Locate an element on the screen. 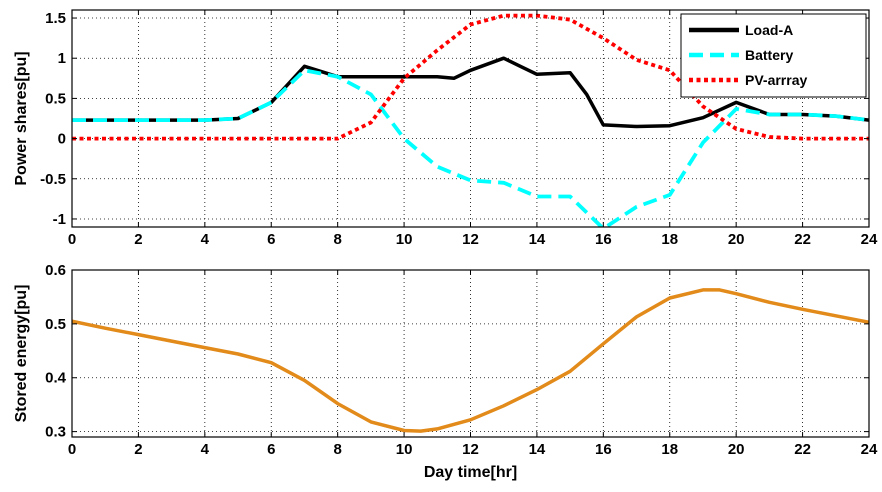  y-axis-label: Stored energy[pu] is located at coordinates (21, 354).